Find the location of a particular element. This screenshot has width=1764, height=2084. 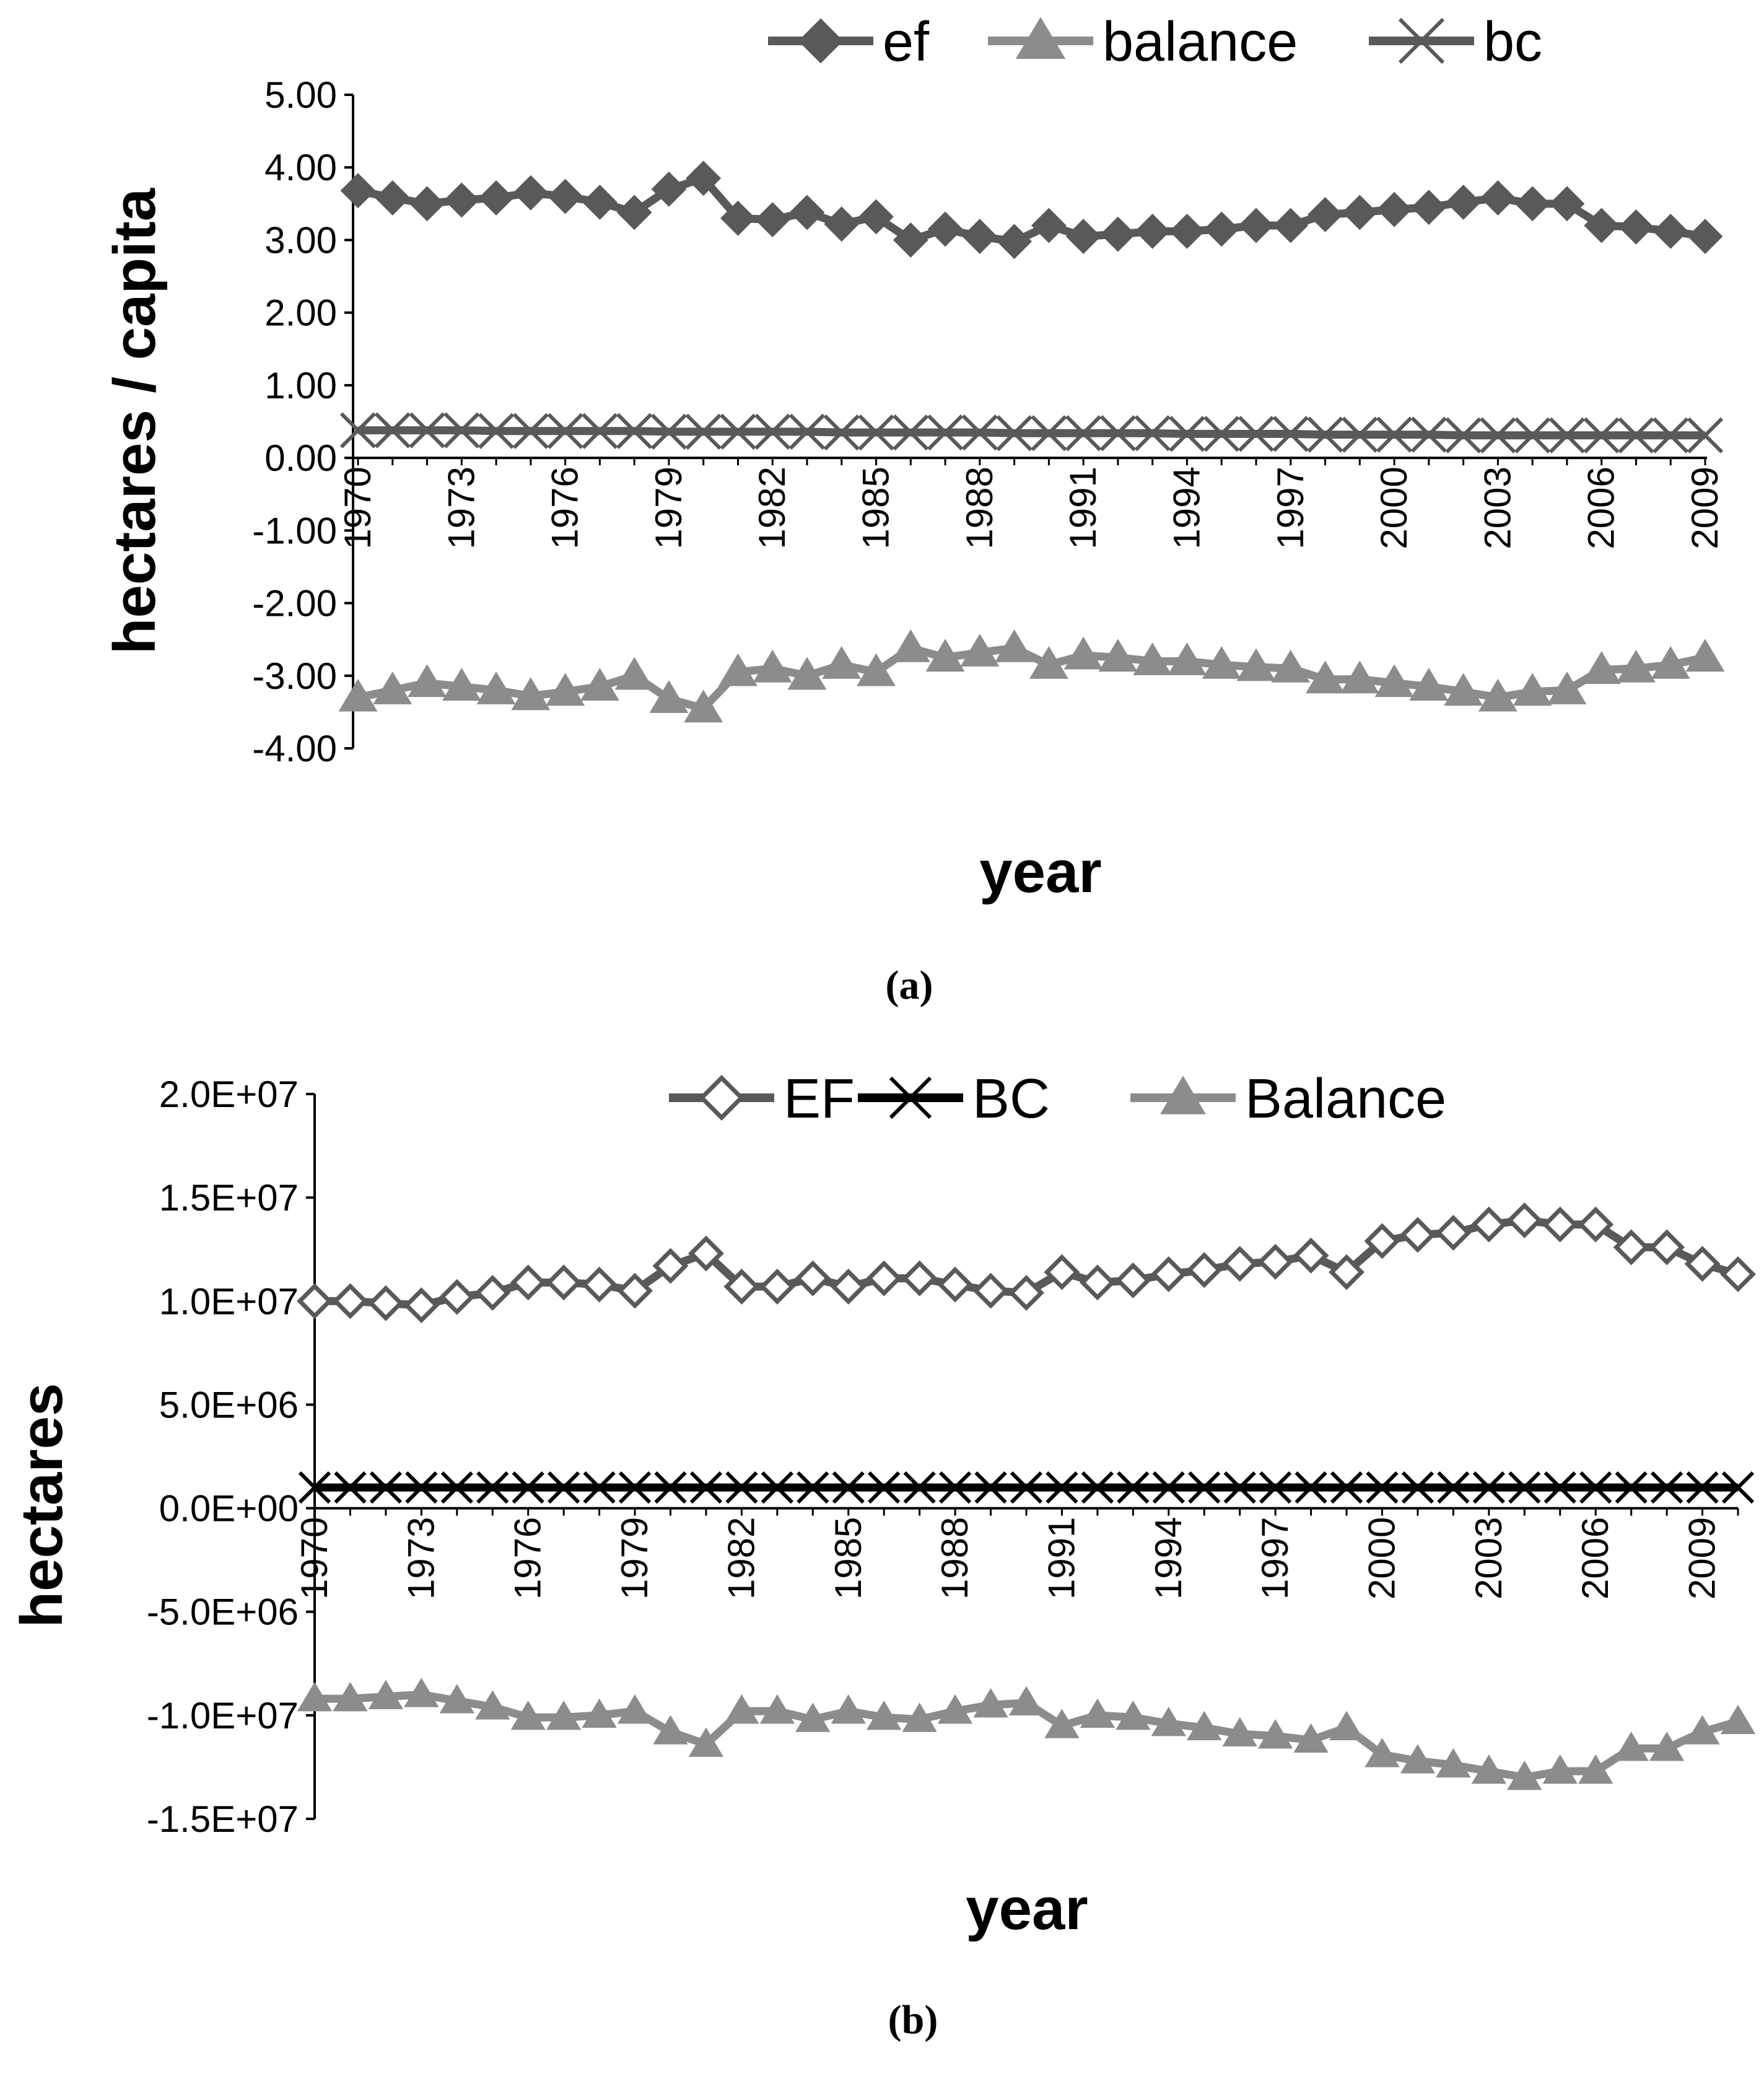

x-tick-label: 1997 is located at coordinates (1275, 1558).